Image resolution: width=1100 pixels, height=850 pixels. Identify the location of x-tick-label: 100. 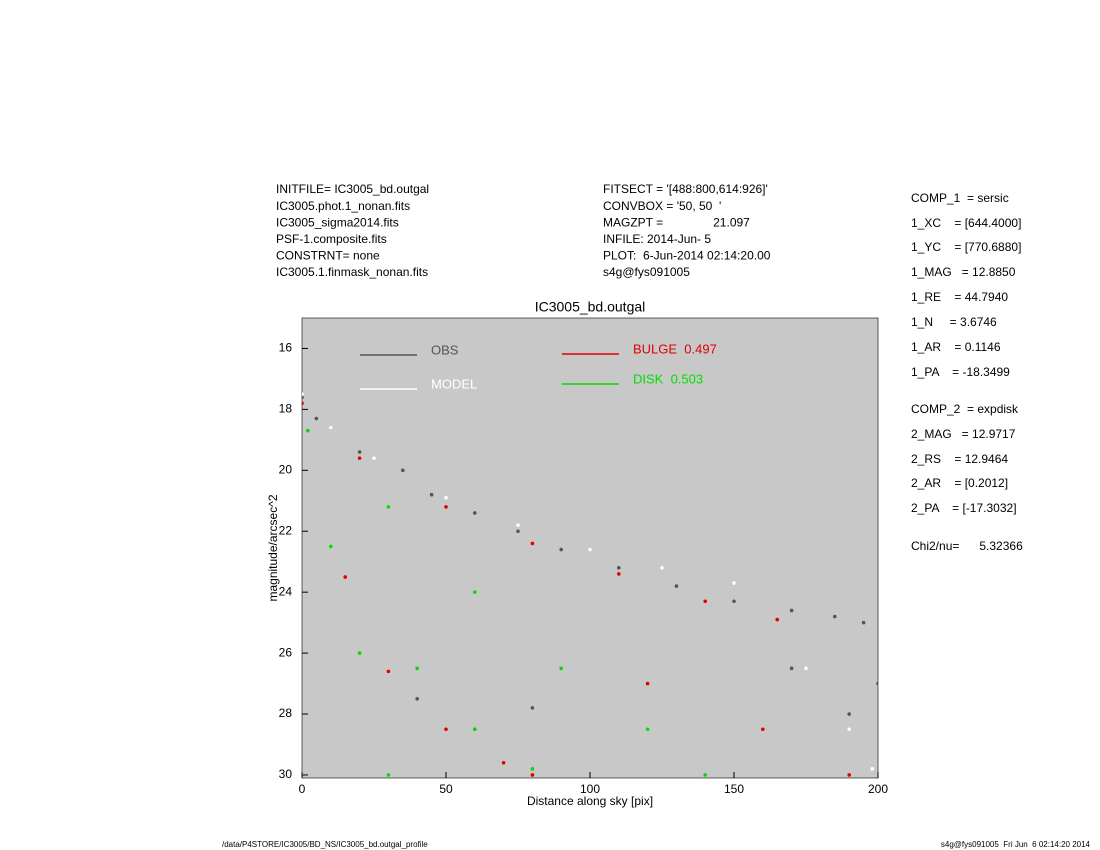
(590, 789).